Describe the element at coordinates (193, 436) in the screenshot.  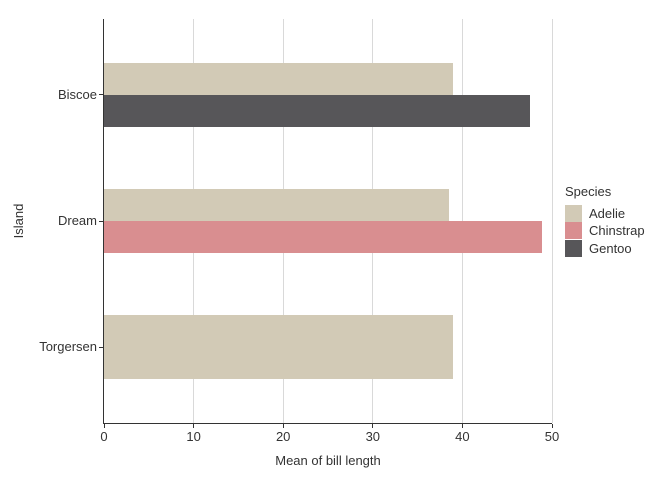
I see `x-tick-label: 10` at that location.